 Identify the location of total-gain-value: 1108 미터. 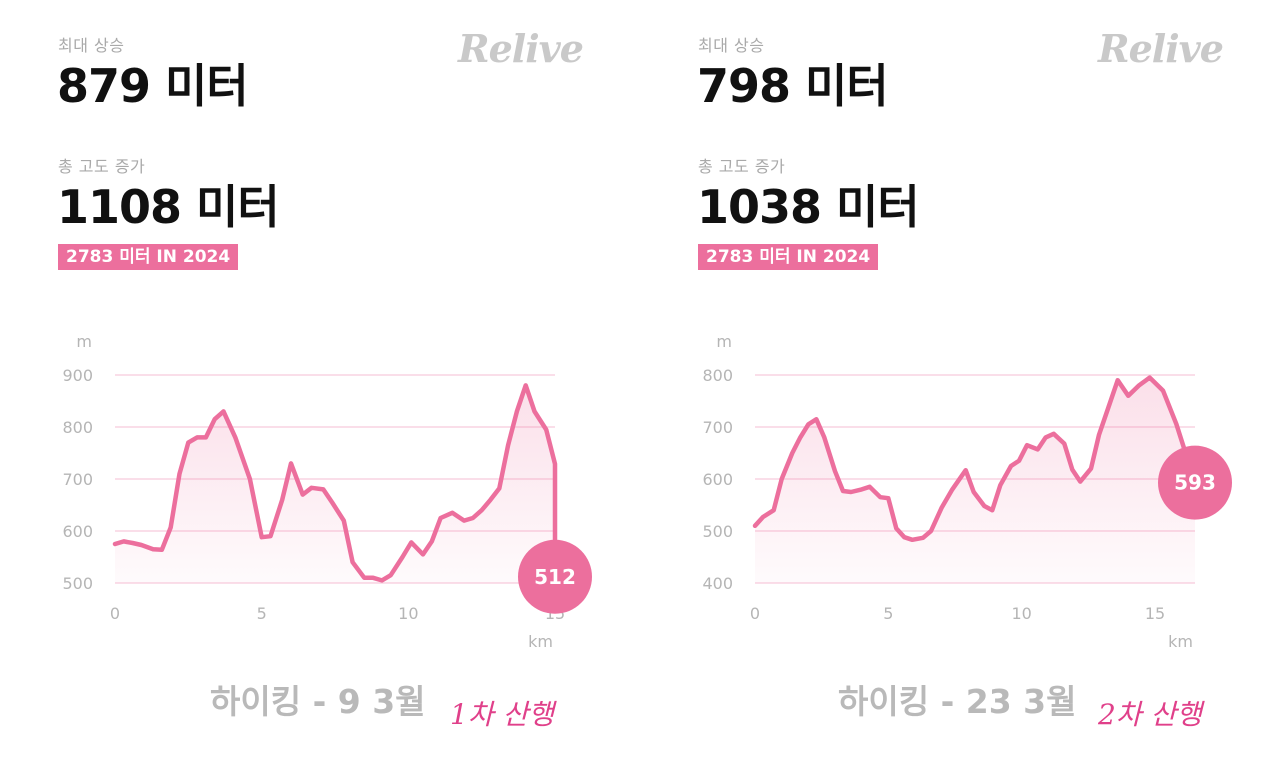
(168, 207).